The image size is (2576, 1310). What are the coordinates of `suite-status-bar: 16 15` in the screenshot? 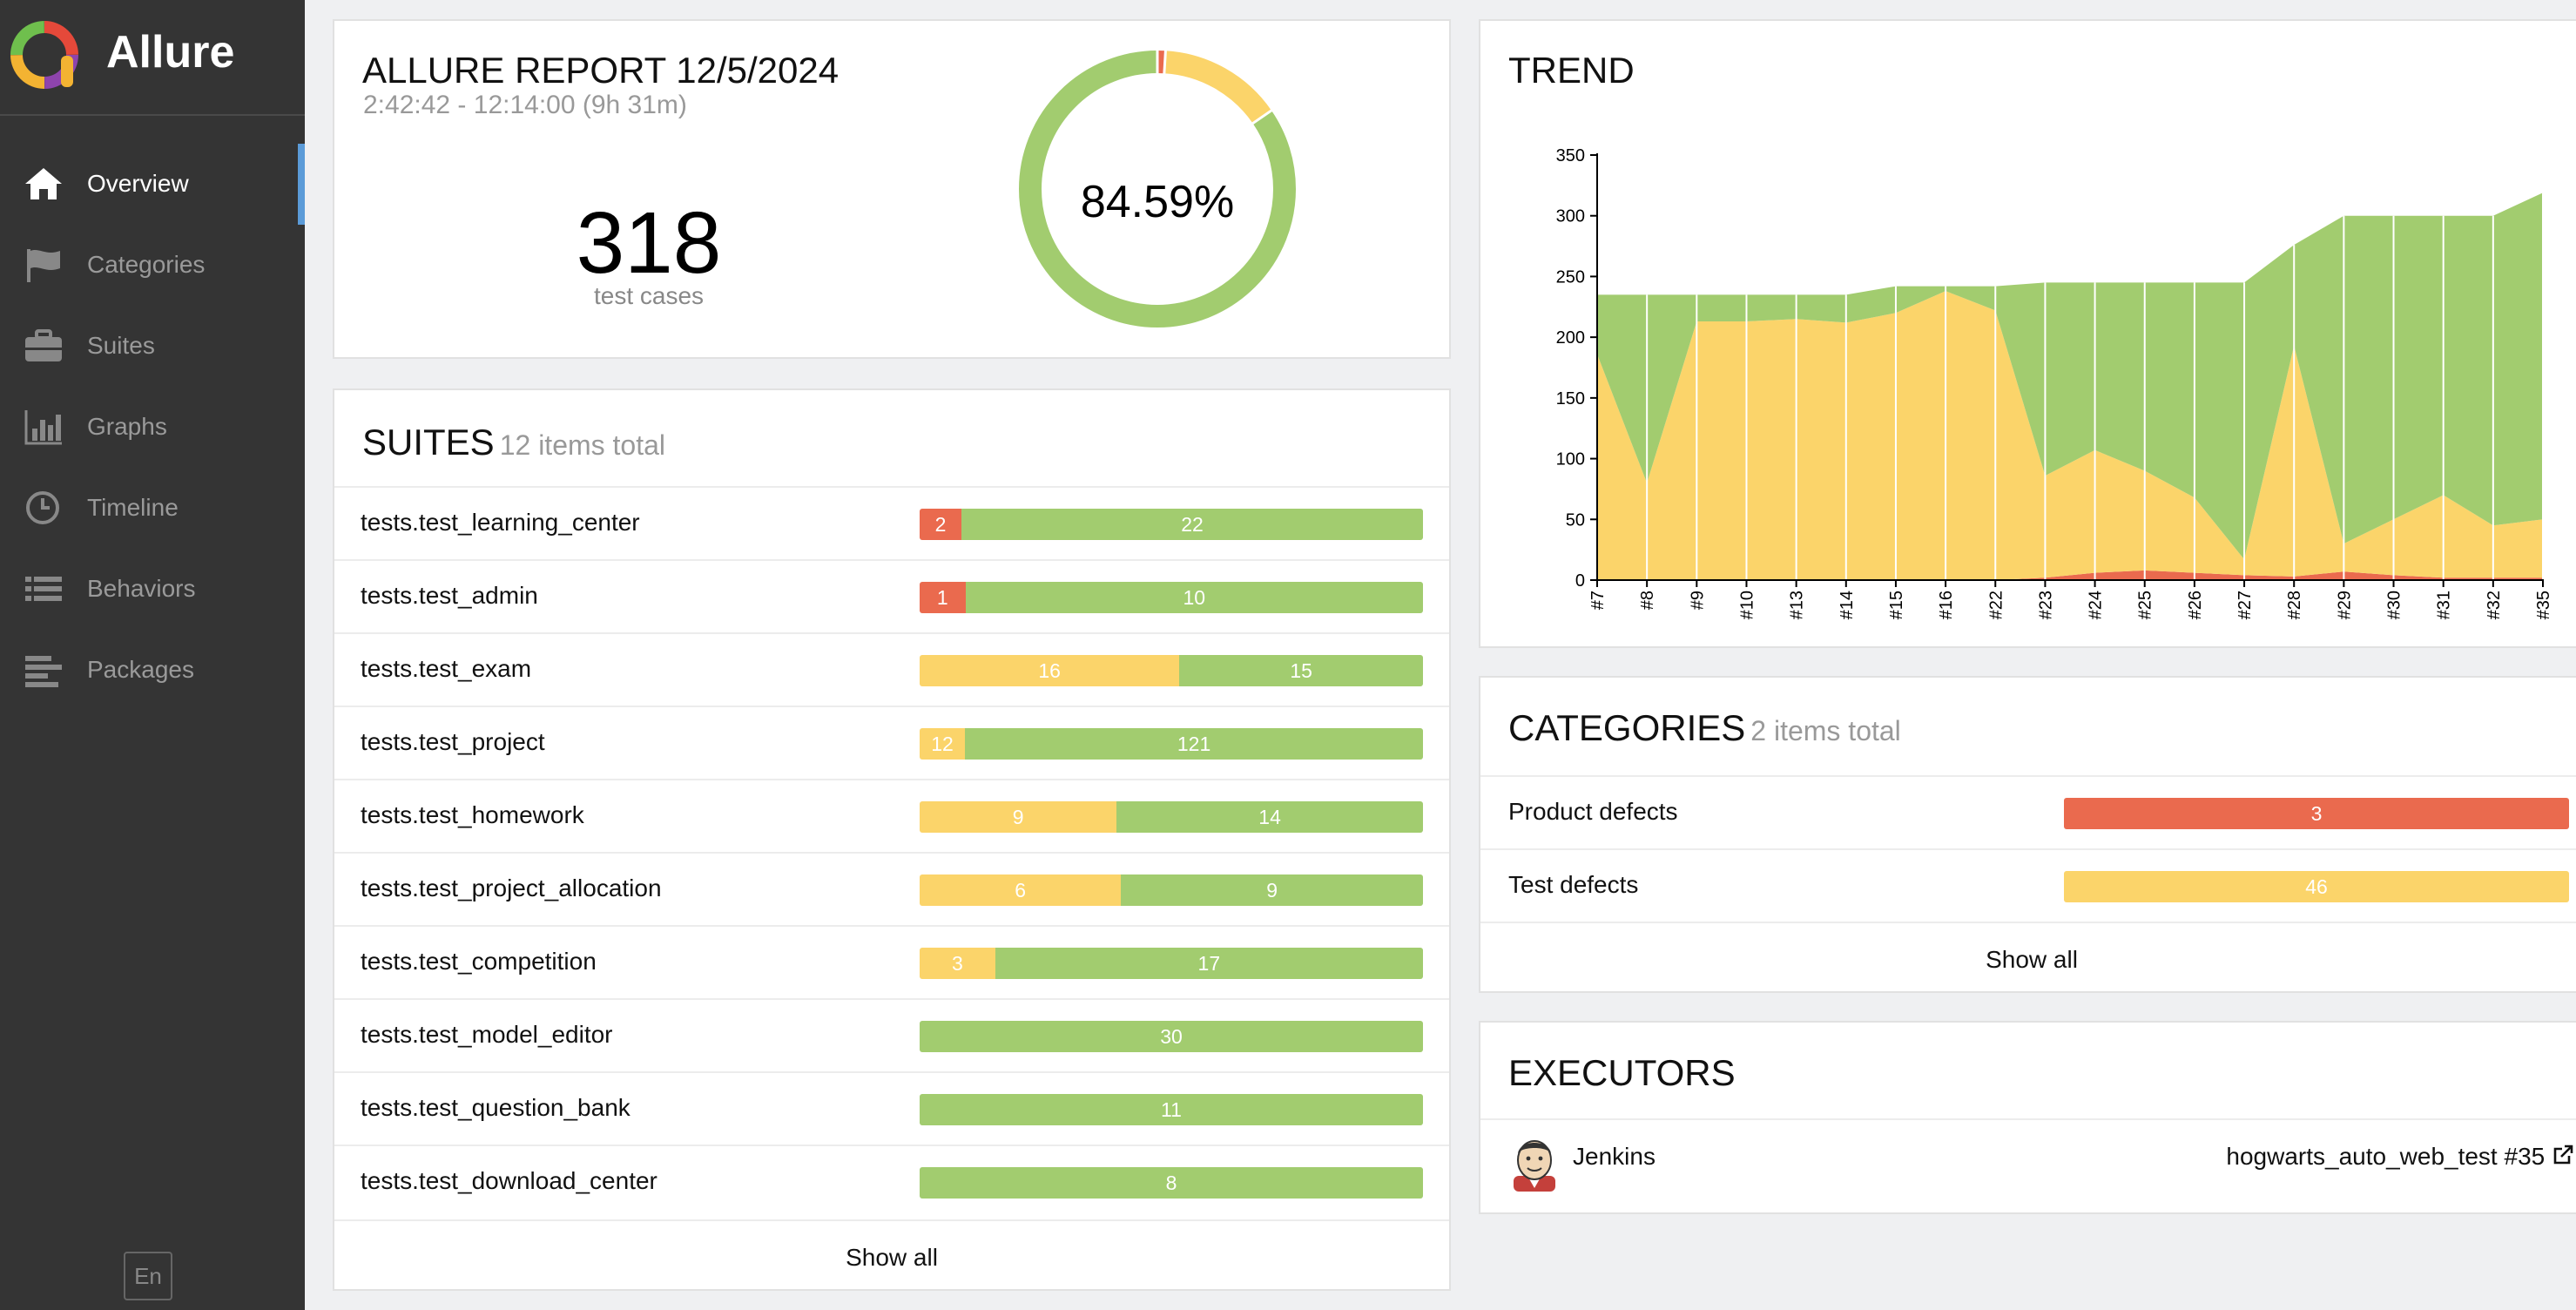 It's located at (1171, 670).